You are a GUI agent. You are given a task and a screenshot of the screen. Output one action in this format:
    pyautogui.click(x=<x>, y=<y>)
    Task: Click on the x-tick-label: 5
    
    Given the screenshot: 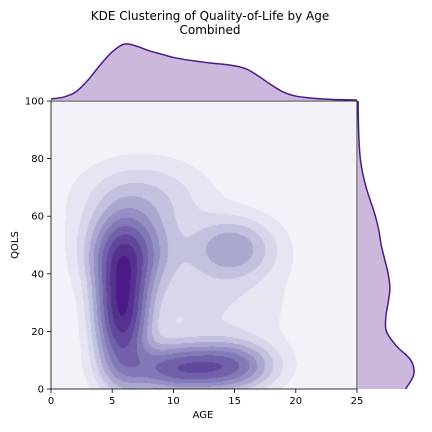 What is the action you would take?
    pyautogui.click(x=112, y=401)
    